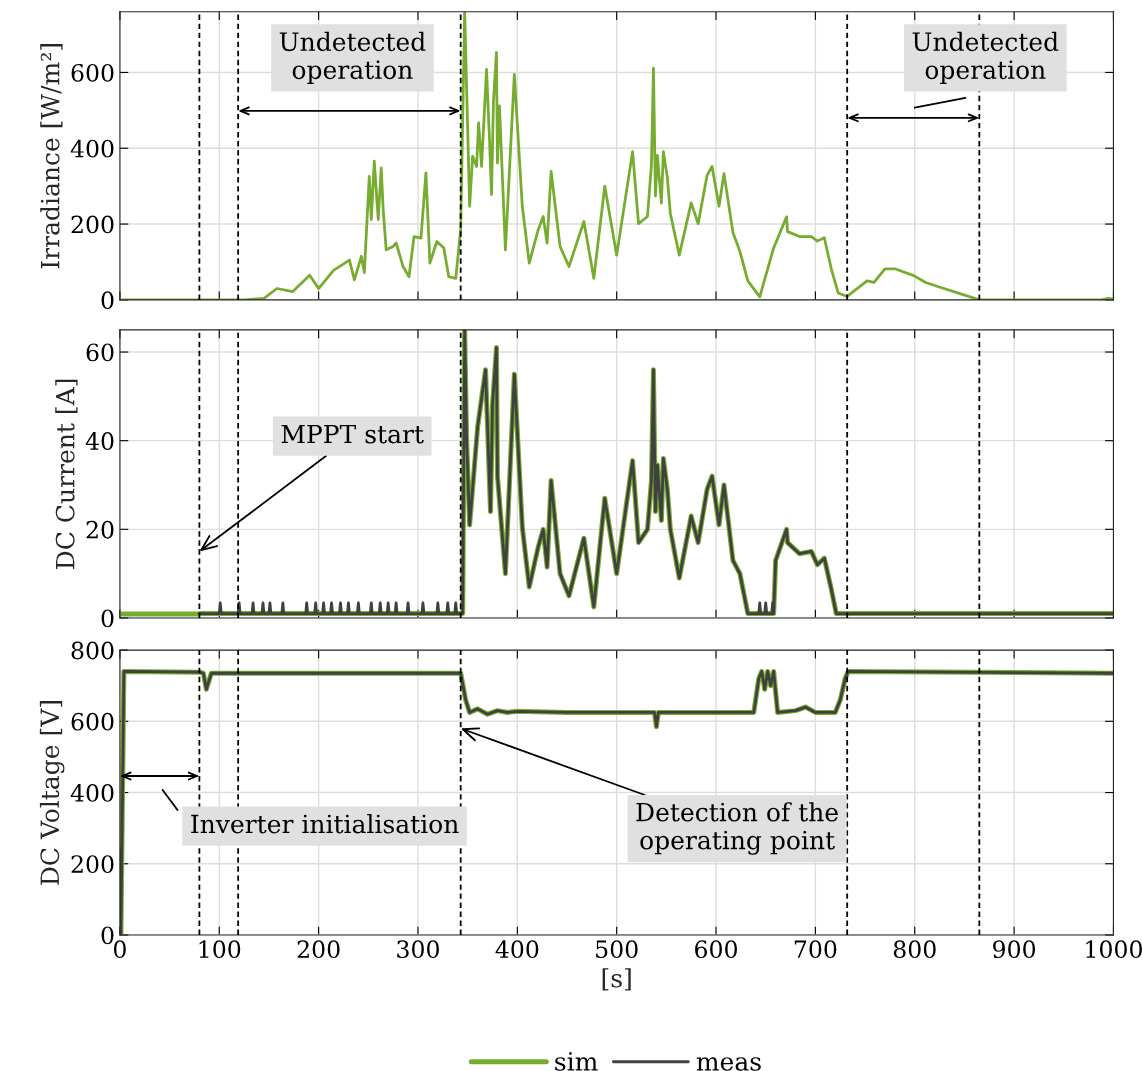 The image size is (1142, 1071). What do you see at coordinates (100, 529) in the screenshot?
I see `y-tick-label: 20` at bounding box center [100, 529].